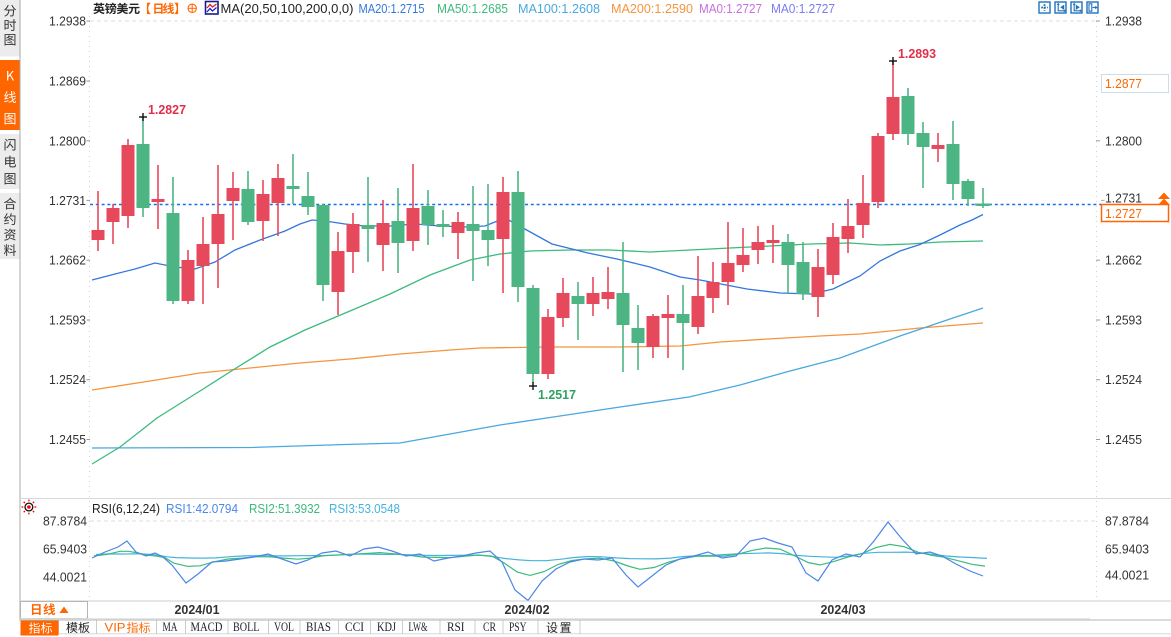  I want to click on svg-text: 2024/01, so click(197, 610).